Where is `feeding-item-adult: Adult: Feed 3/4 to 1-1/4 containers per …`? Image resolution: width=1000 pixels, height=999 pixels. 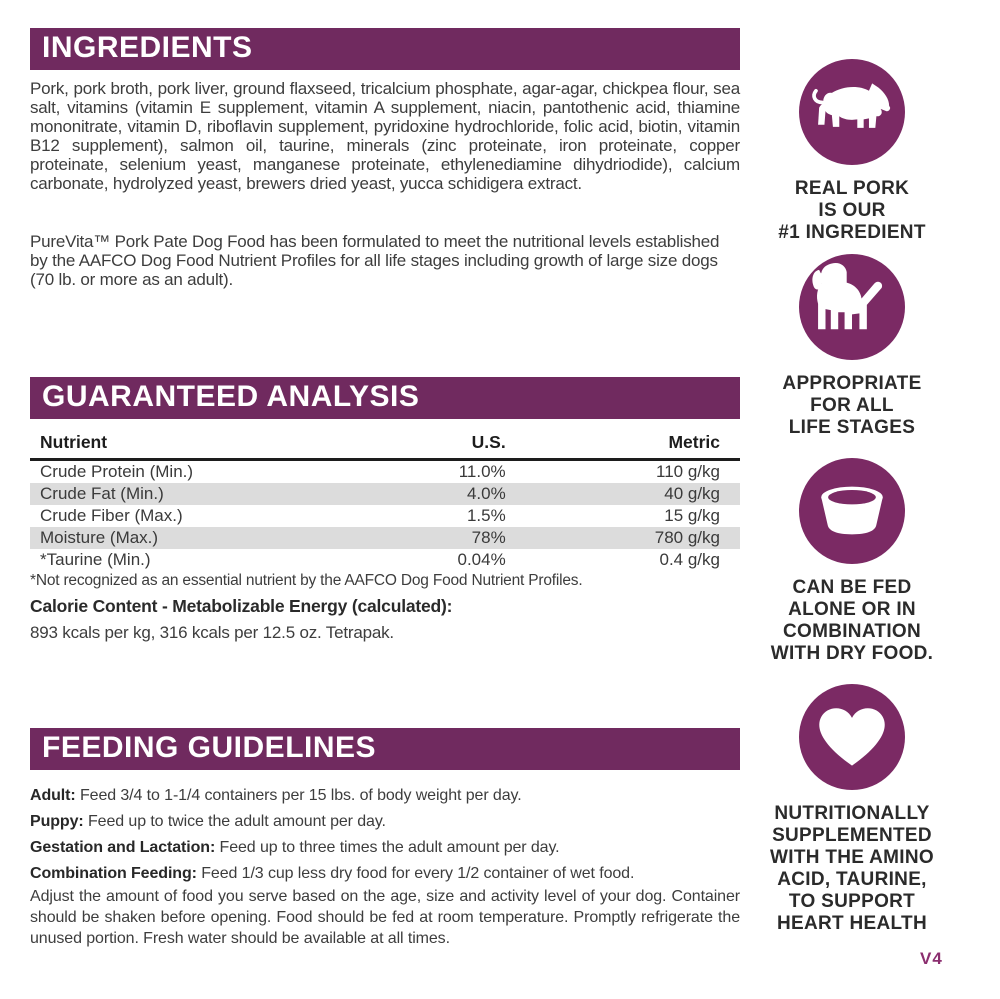
feeding-item-adult: Adult: Feed 3/4 to 1-1/4 containers per … is located at coordinates (385, 796).